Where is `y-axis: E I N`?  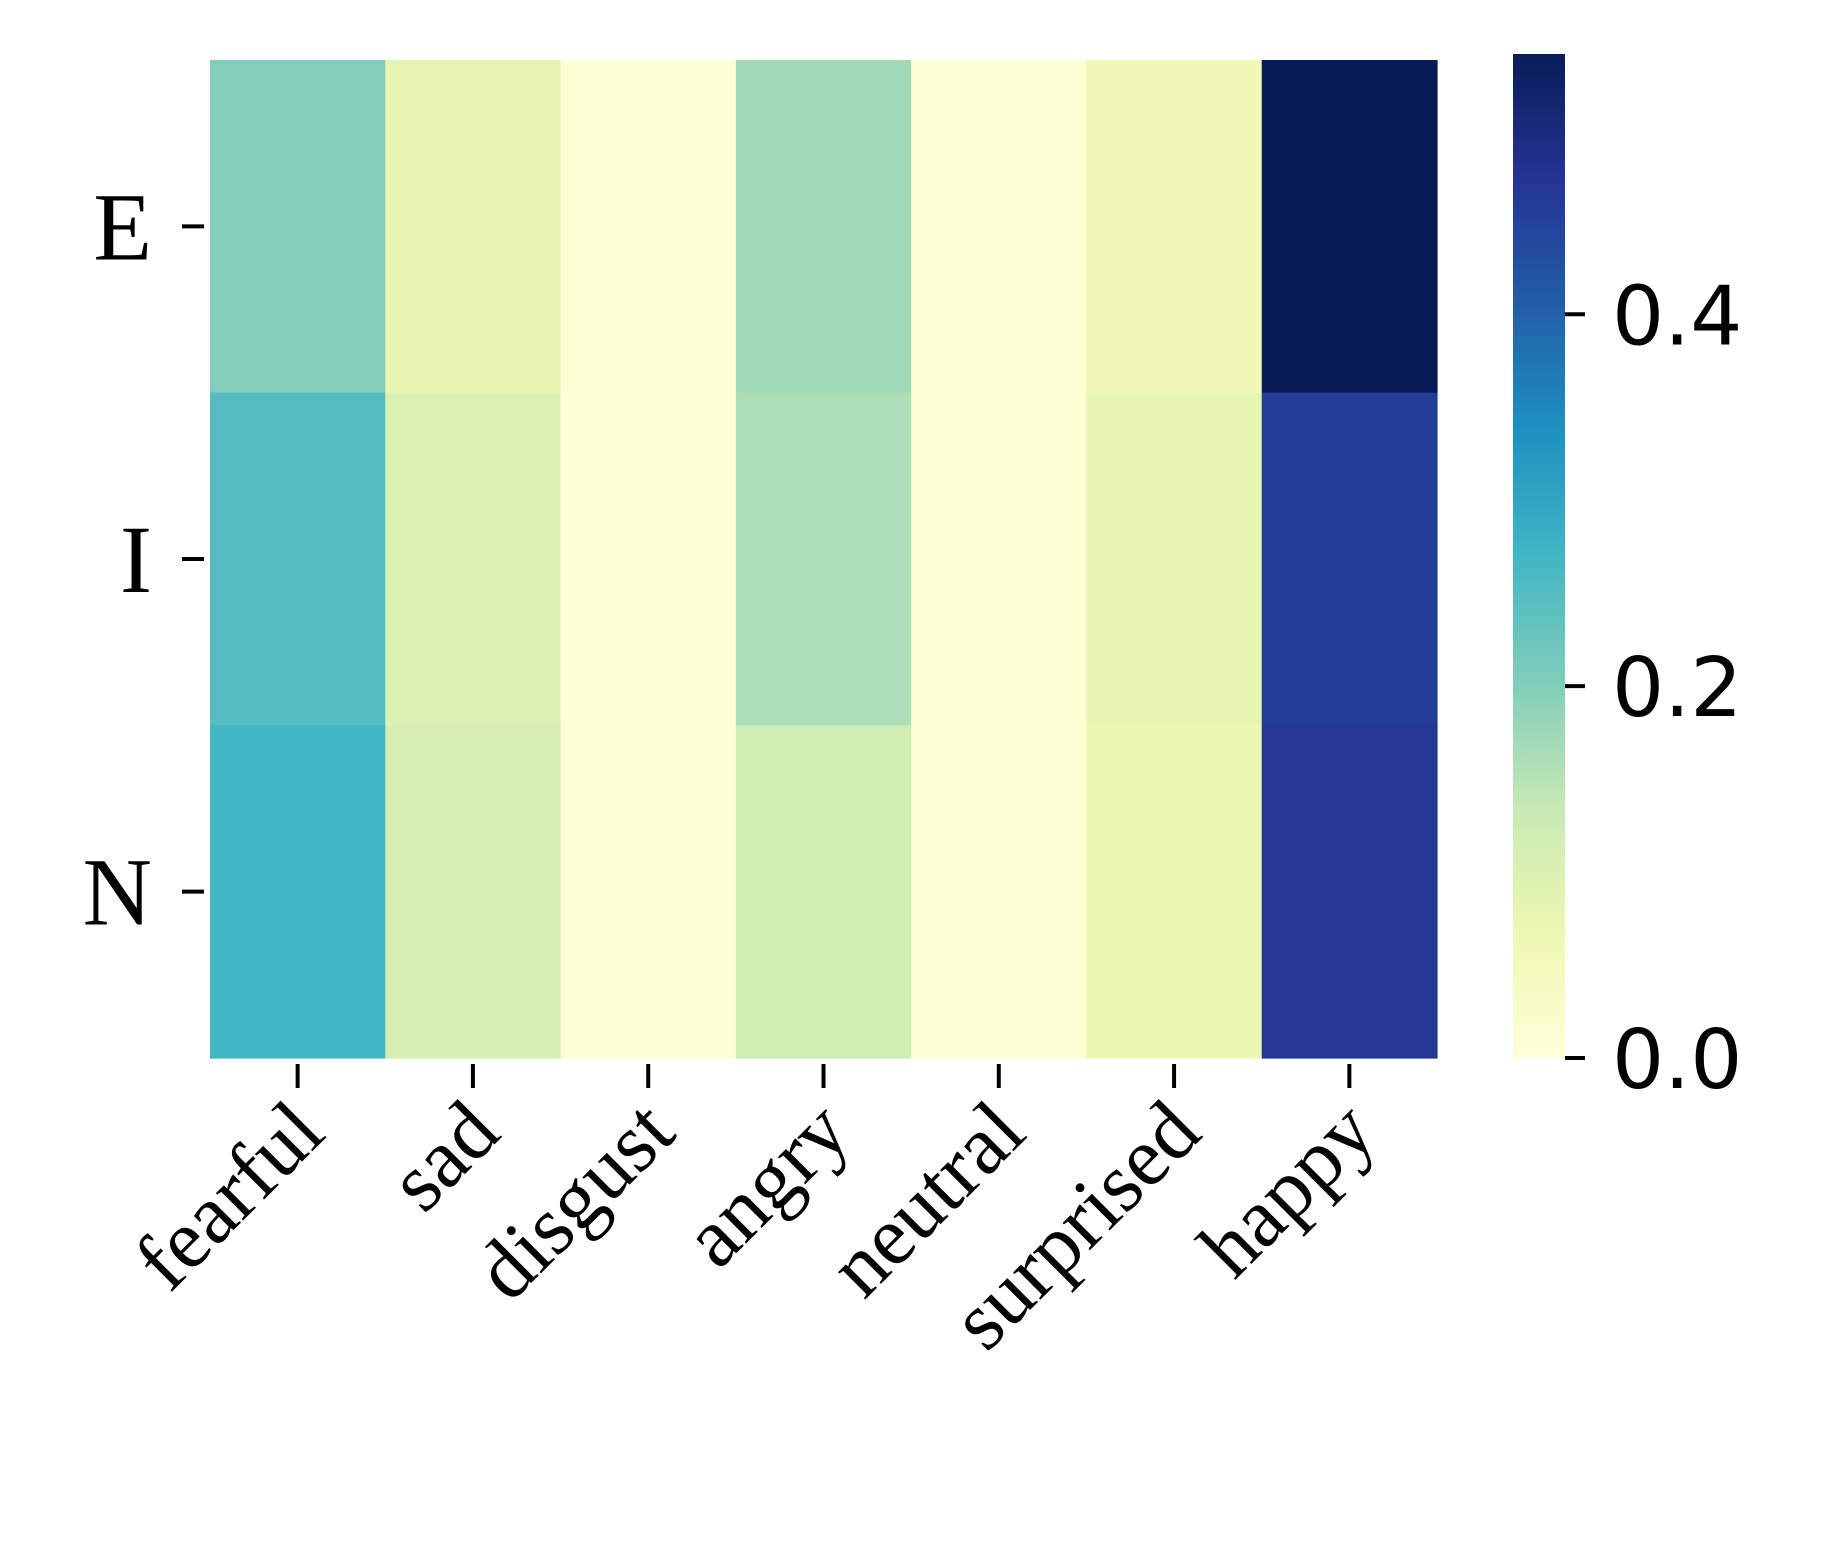 y-axis: E I N is located at coordinates (143, 559).